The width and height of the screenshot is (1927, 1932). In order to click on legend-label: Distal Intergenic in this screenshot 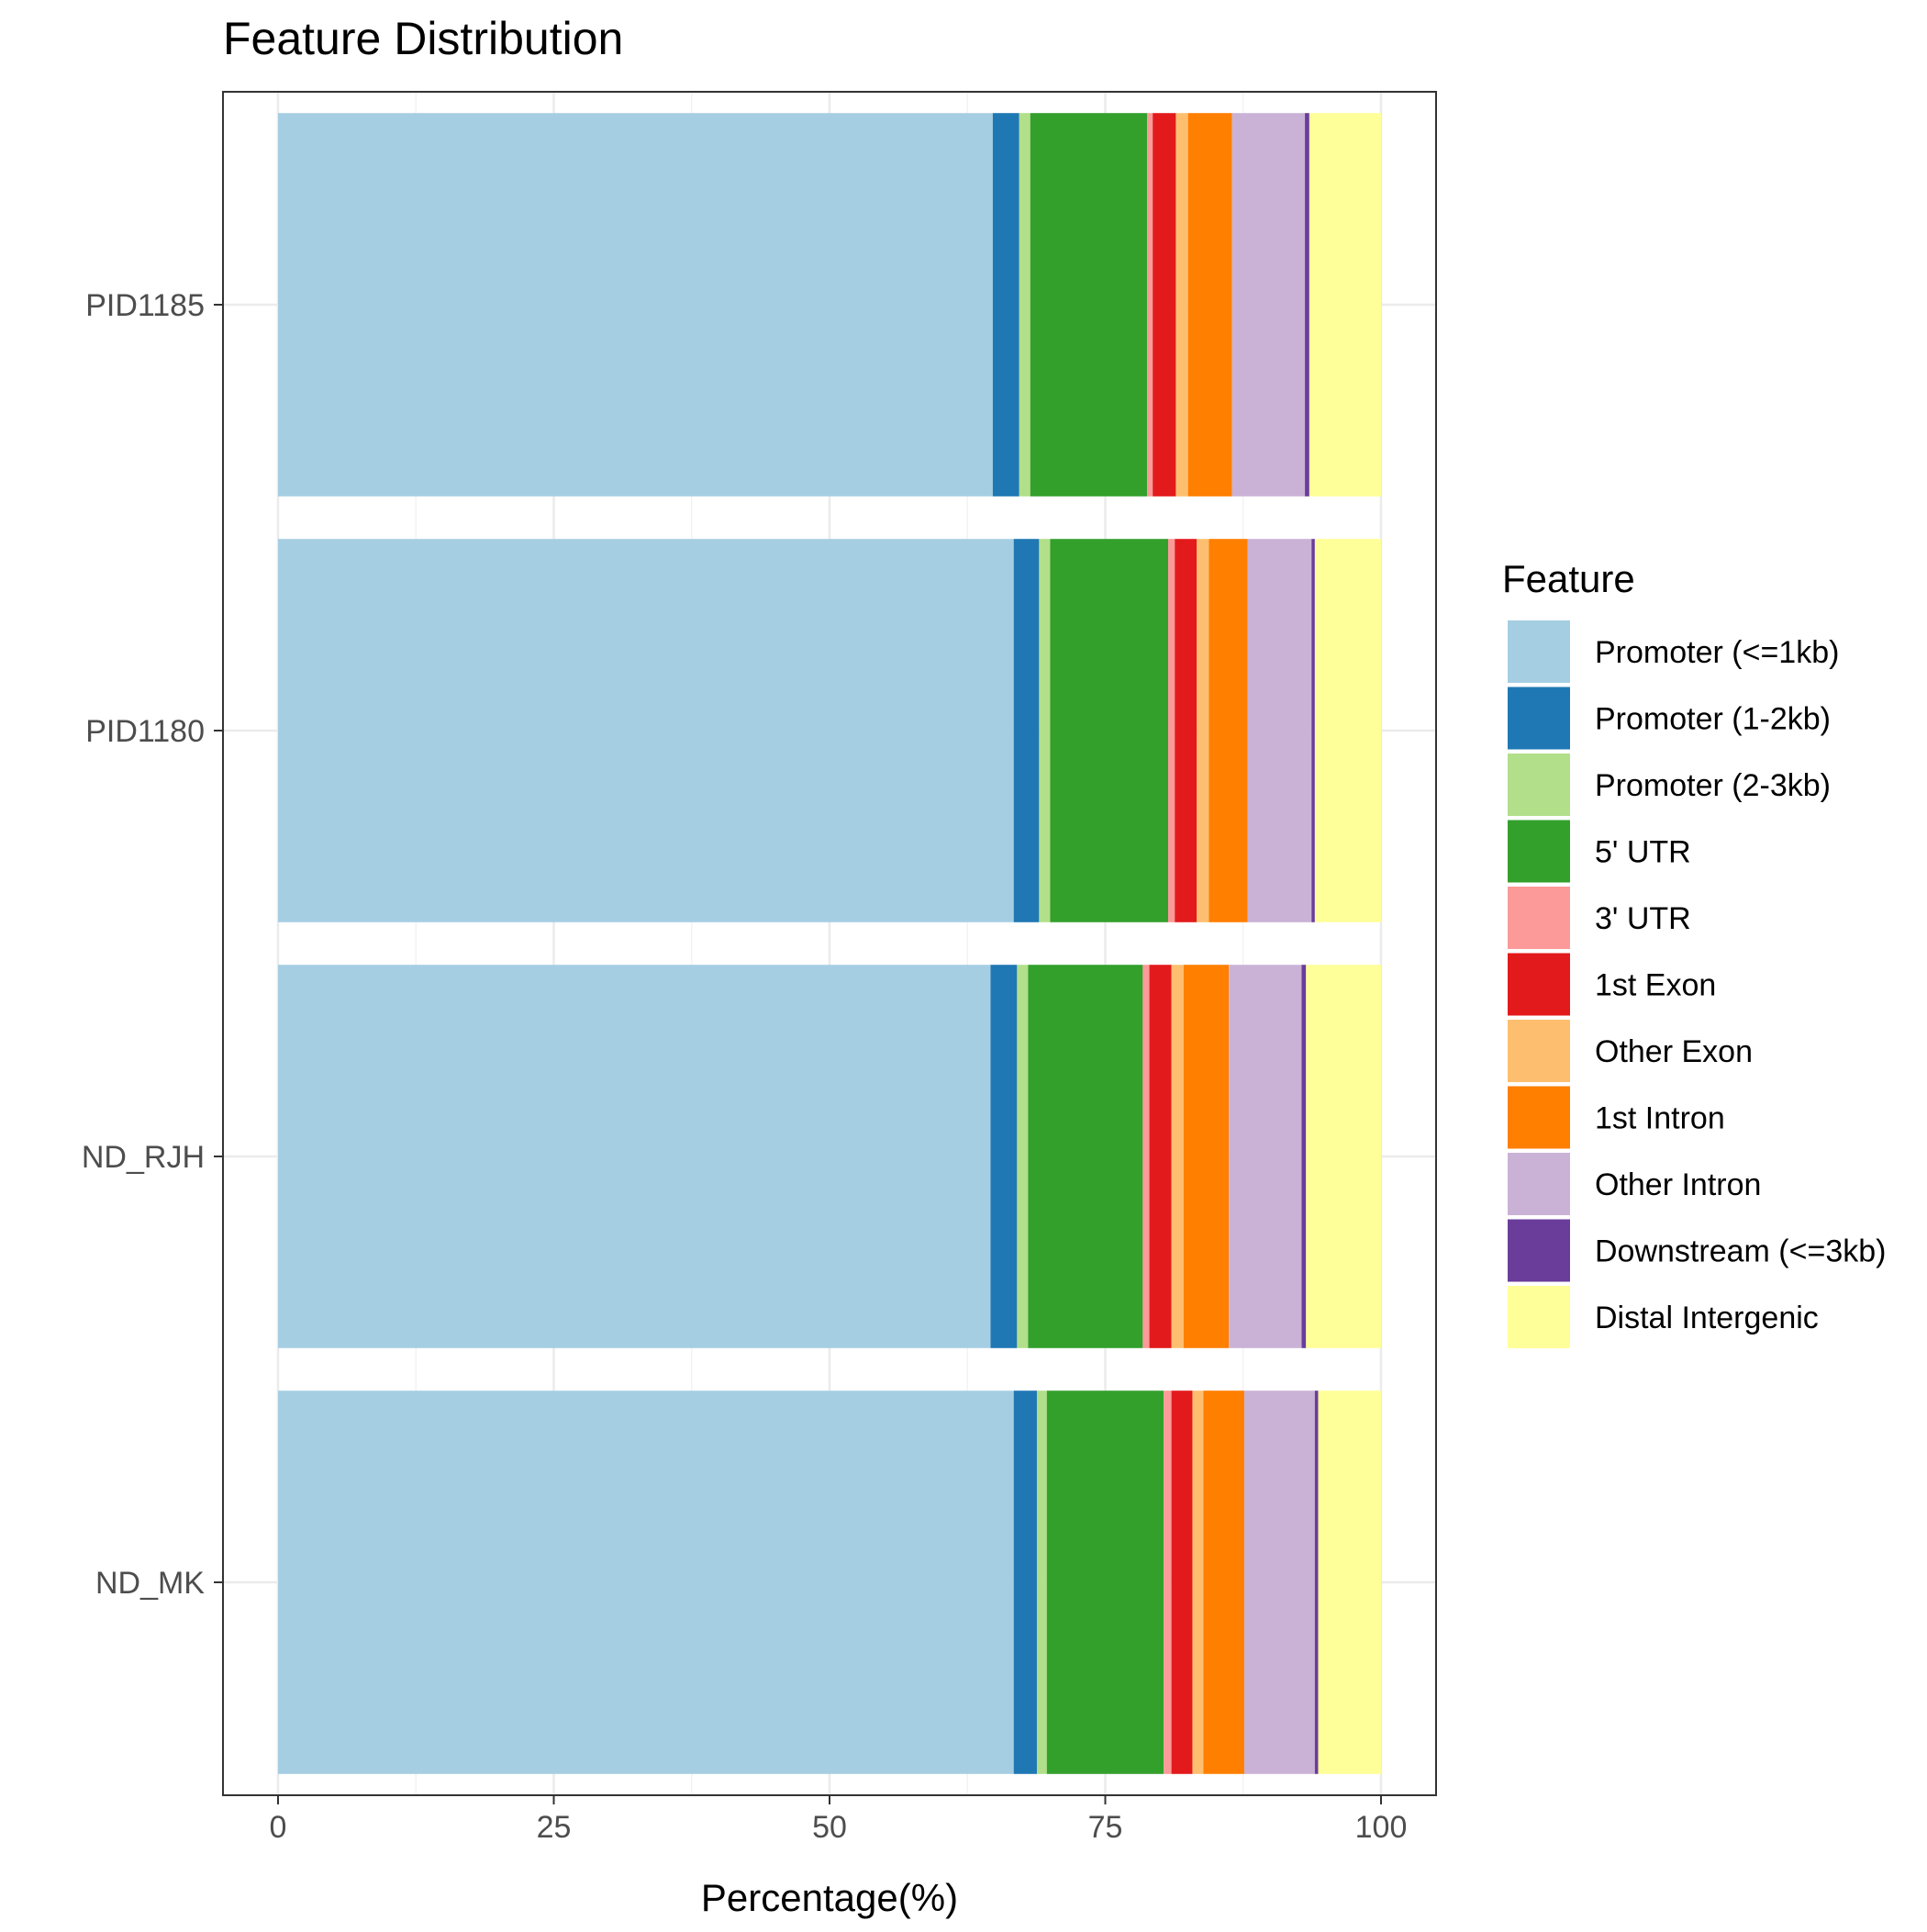, I will do `click(1707, 1318)`.